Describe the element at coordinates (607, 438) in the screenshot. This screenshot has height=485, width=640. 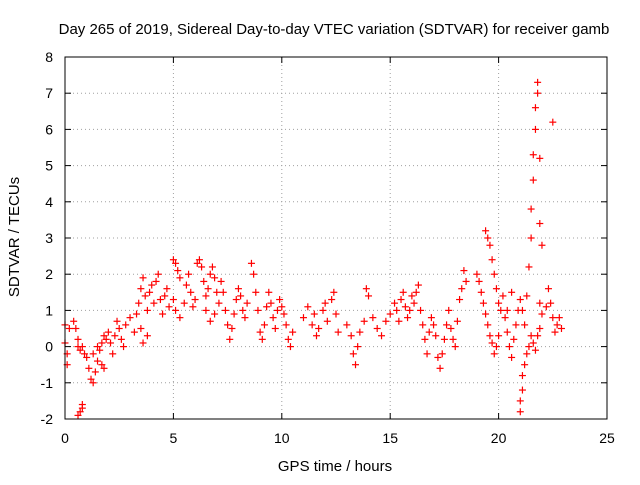
I see `x-tick-label: 25` at that location.